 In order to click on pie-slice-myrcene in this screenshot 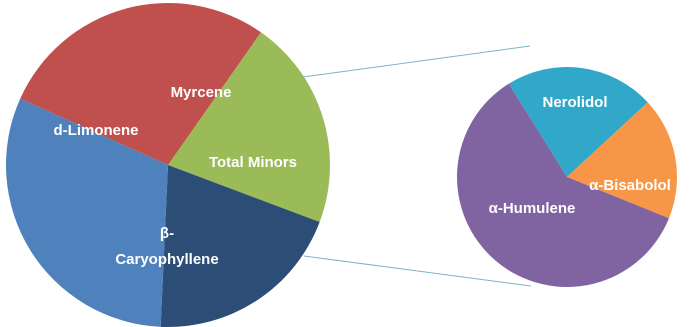, I will do `click(249, 127)`.